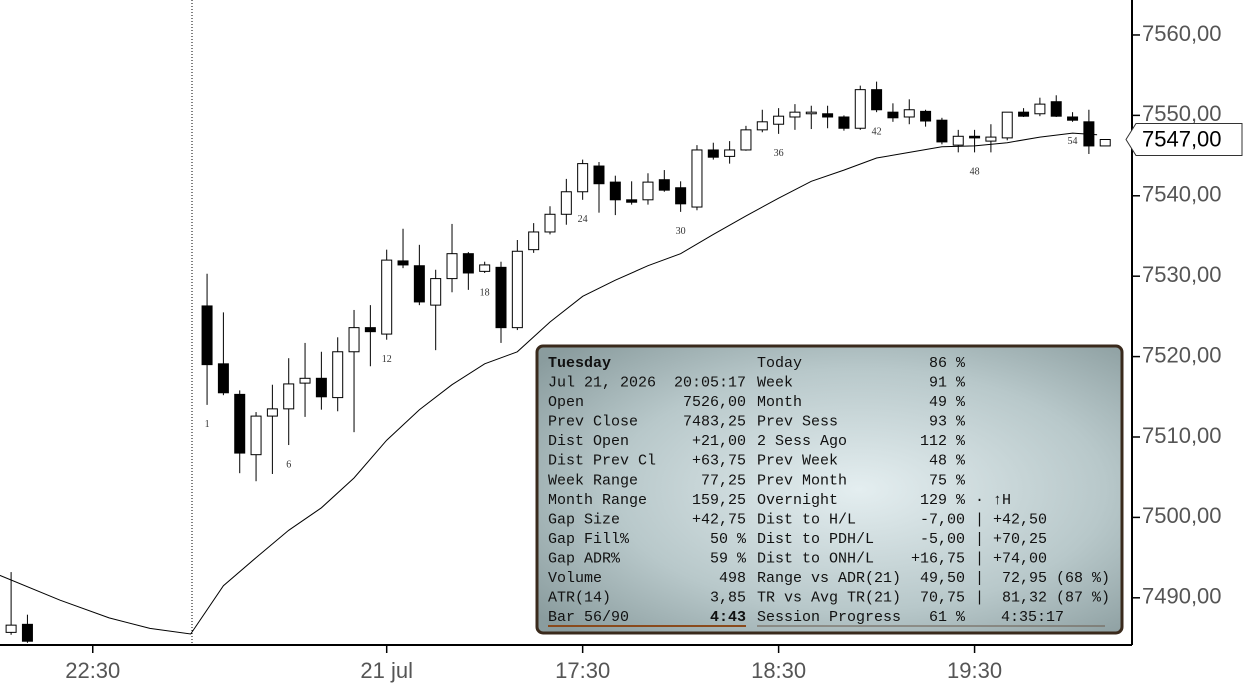 The width and height of the screenshot is (1243, 694). Describe the element at coordinates (566, 402) in the screenshot. I see `row-label: Open` at that location.